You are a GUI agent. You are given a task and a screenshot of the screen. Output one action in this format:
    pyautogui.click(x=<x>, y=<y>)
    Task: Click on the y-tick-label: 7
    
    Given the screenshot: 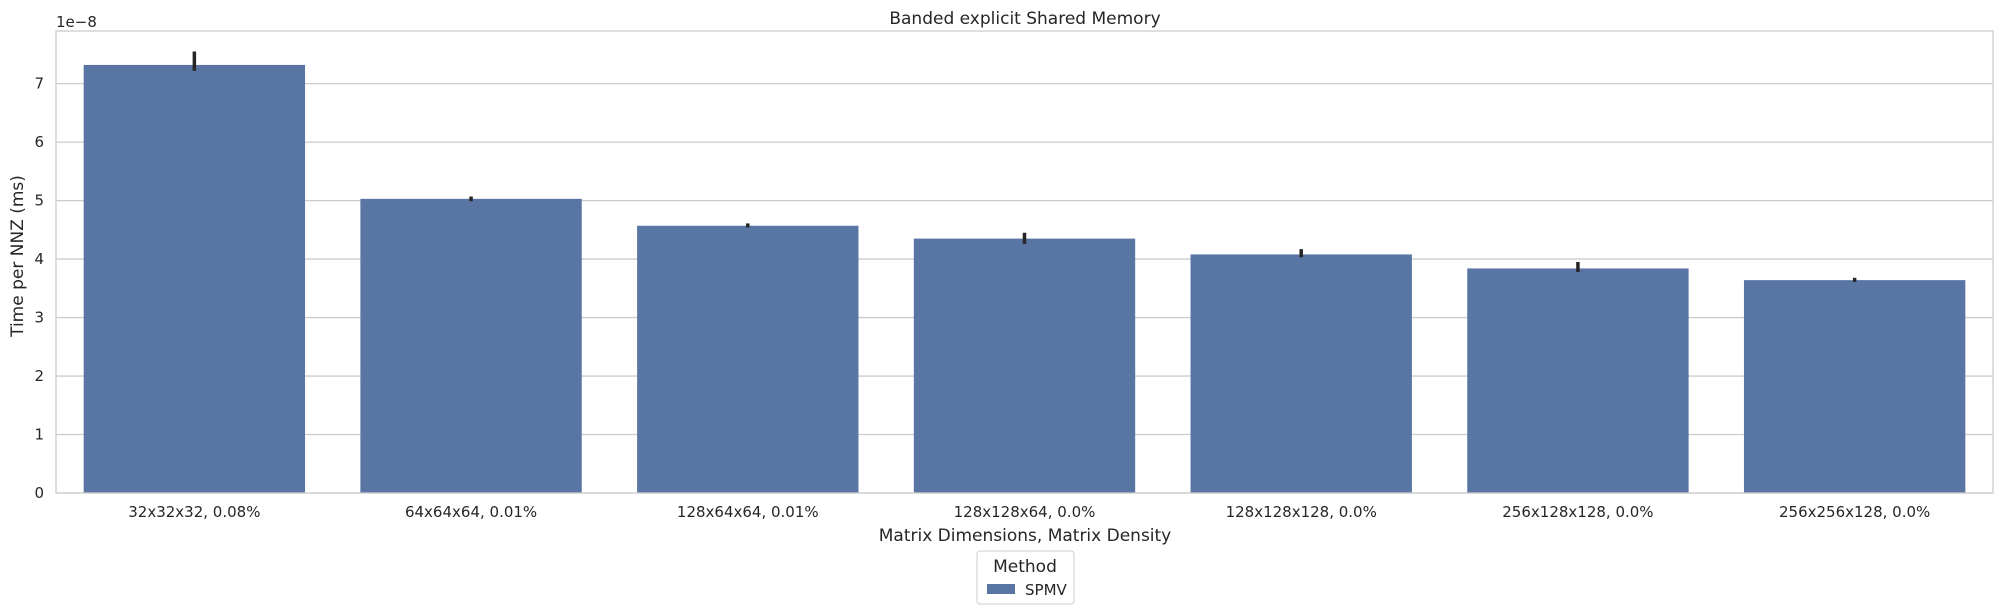 What is the action you would take?
    pyautogui.click(x=39, y=84)
    